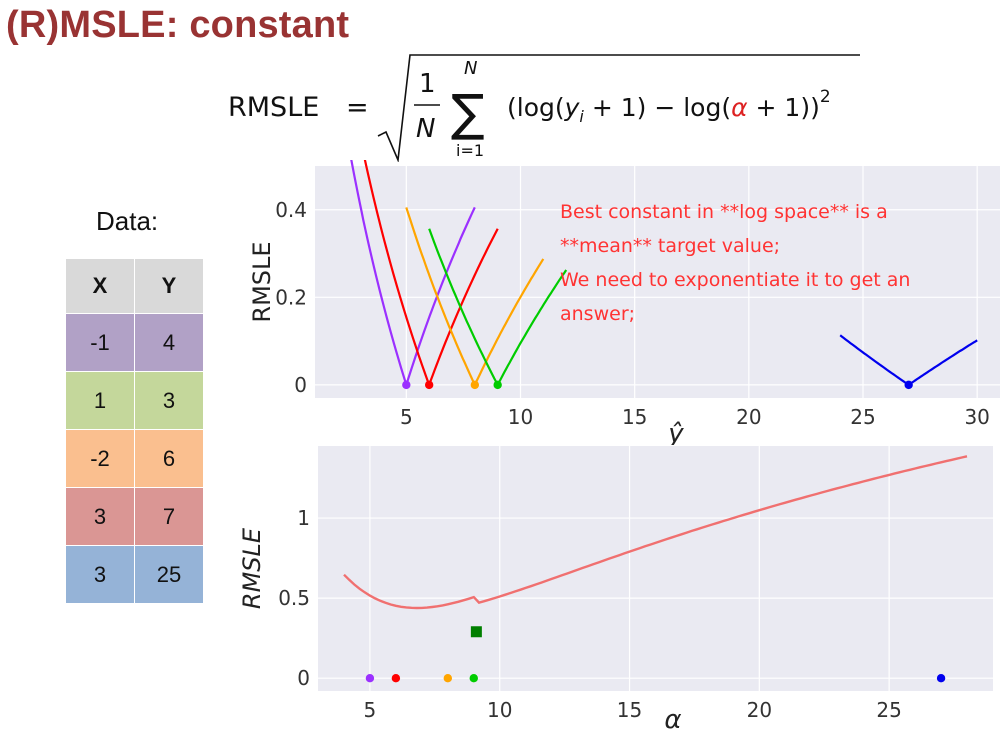  What do you see at coordinates (294, 598) in the screenshot?
I see `y-tick-label: 0.5` at bounding box center [294, 598].